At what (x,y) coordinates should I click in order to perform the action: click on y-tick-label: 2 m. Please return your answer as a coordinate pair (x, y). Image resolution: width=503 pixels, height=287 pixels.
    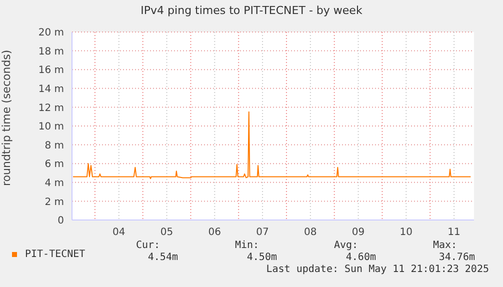
    Looking at the image, I should click on (54, 202).